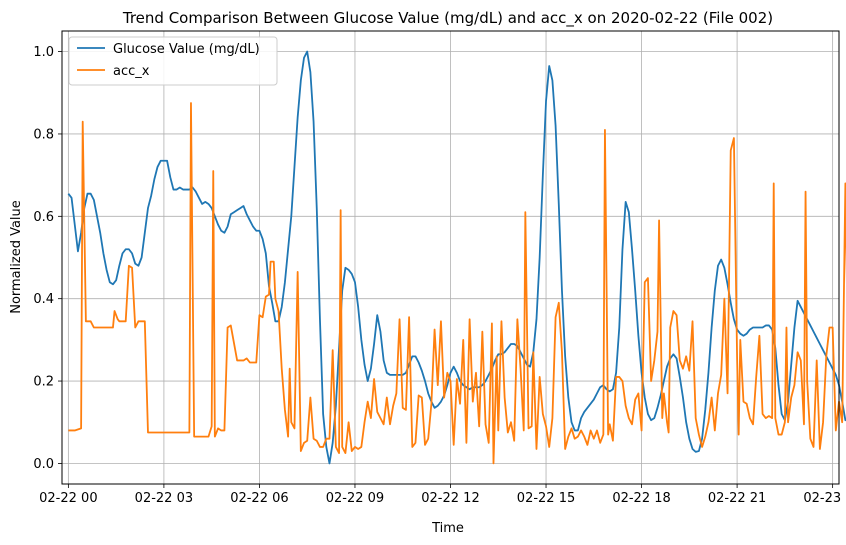  What do you see at coordinates (131, 71) in the screenshot?
I see `legend-label-acc-x: acc_x` at bounding box center [131, 71].